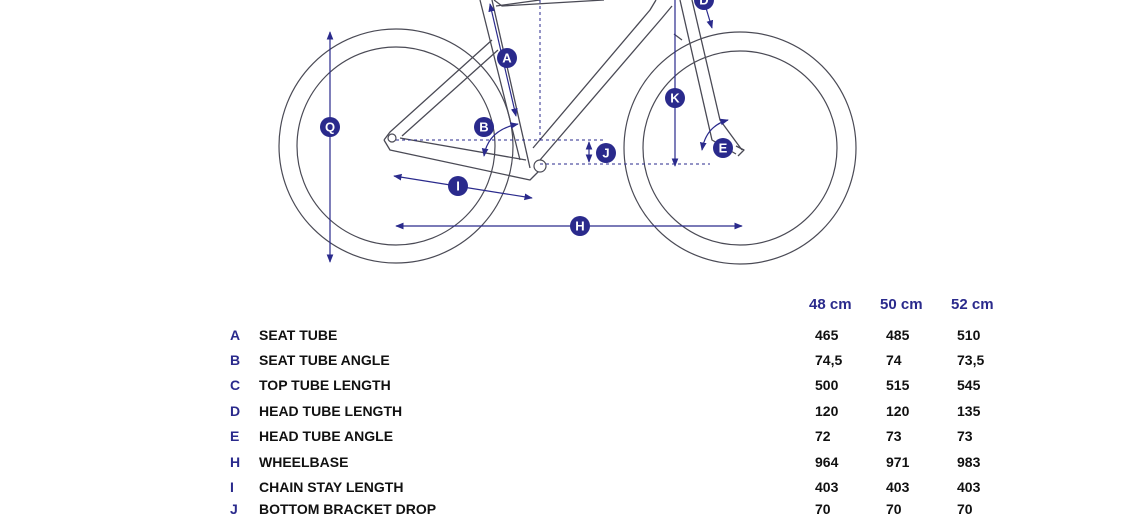  What do you see at coordinates (235, 335) in the screenshot?
I see `row-code: A` at bounding box center [235, 335].